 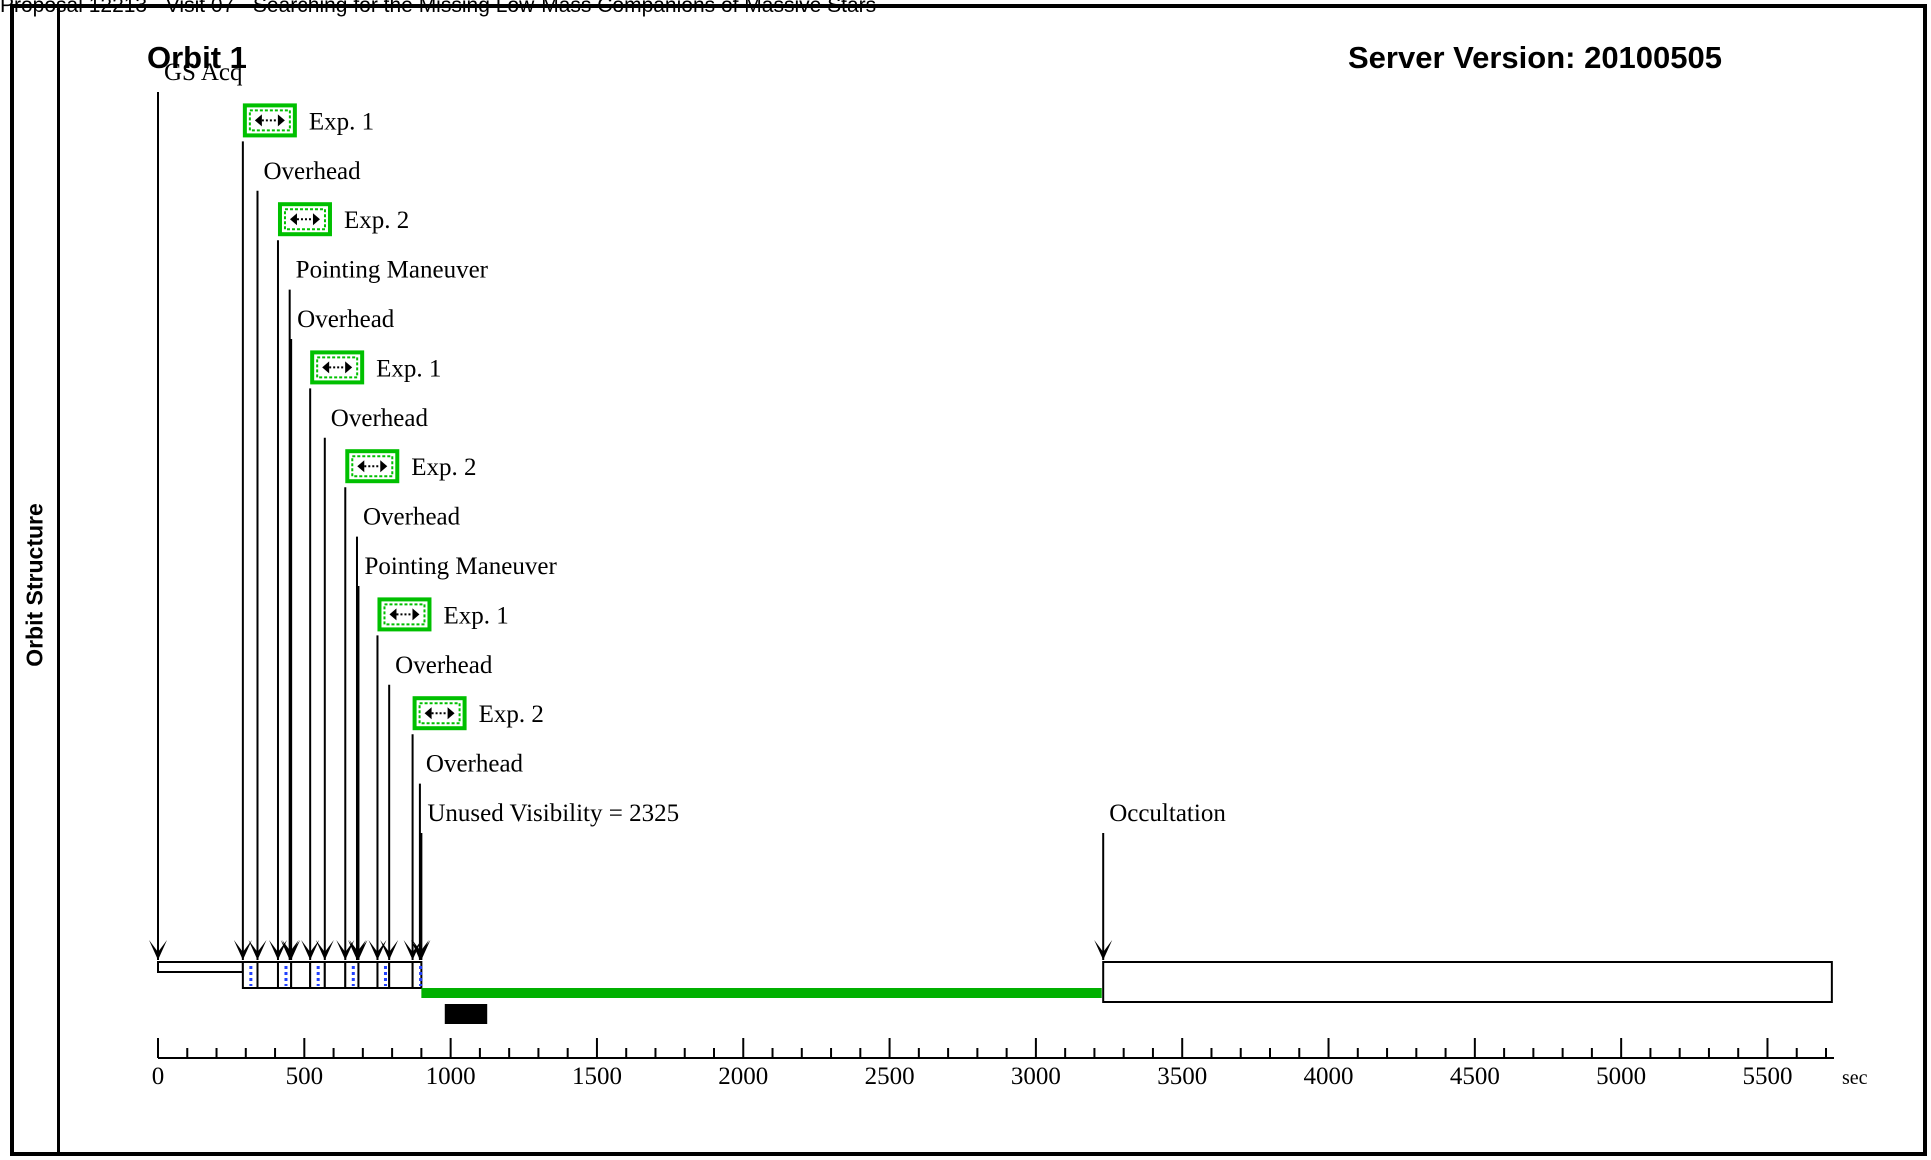 I want to click on event-label: Occultation, so click(x=1167, y=813).